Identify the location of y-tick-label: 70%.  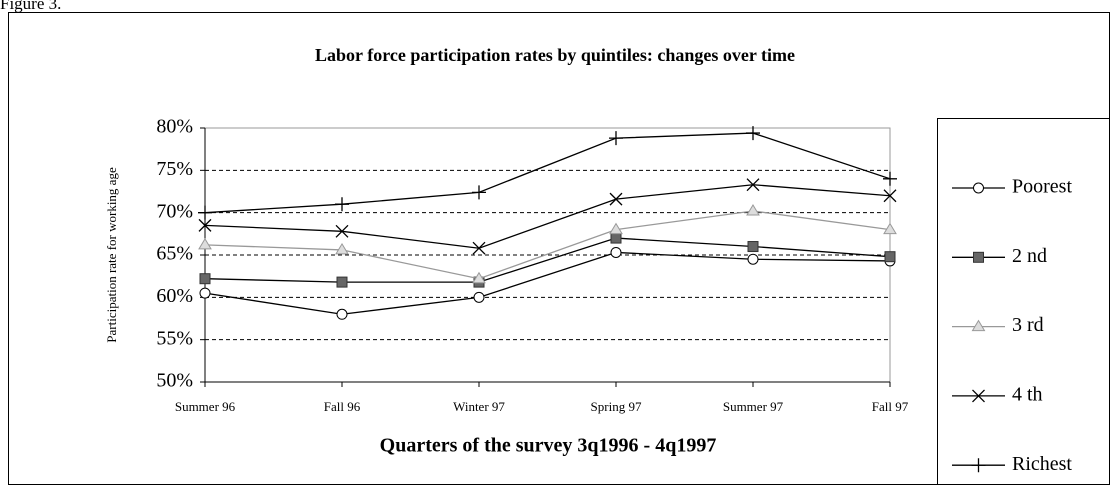
(174, 211).